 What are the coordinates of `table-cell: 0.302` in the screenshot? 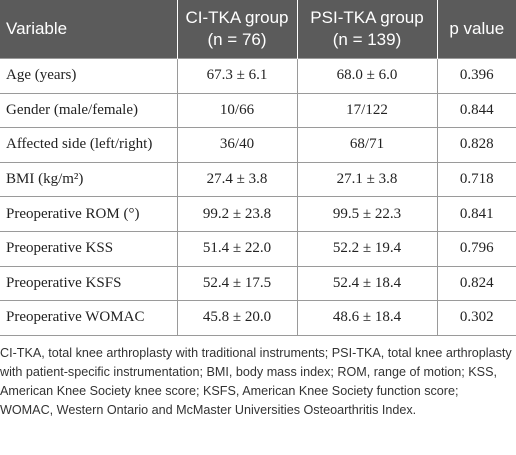 It's located at (476, 318).